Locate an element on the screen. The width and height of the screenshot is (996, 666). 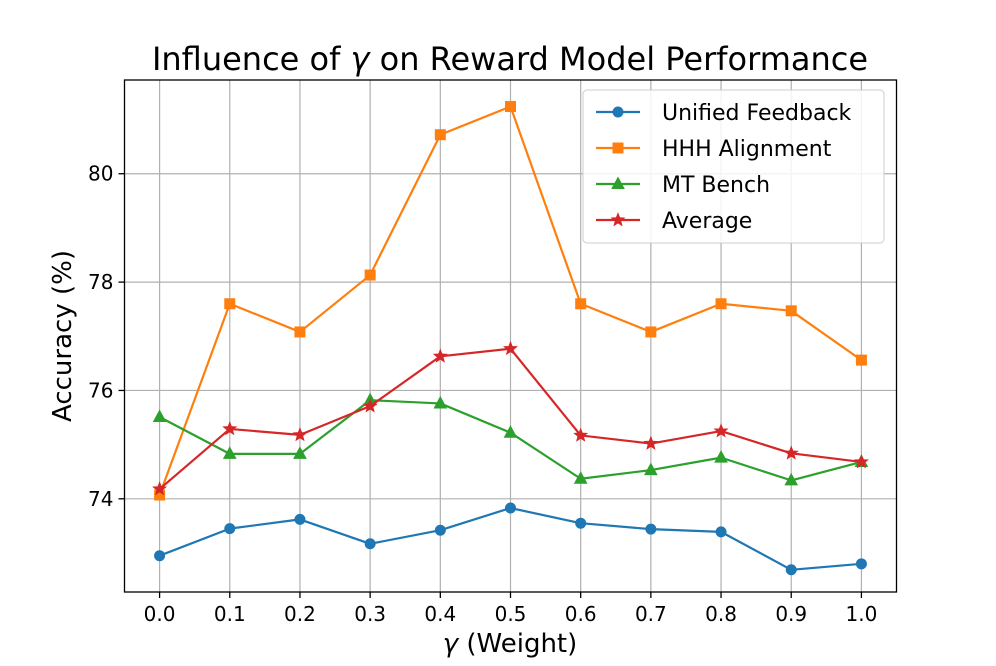
x-tick-label: 0.5 is located at coordinates (511, 614).